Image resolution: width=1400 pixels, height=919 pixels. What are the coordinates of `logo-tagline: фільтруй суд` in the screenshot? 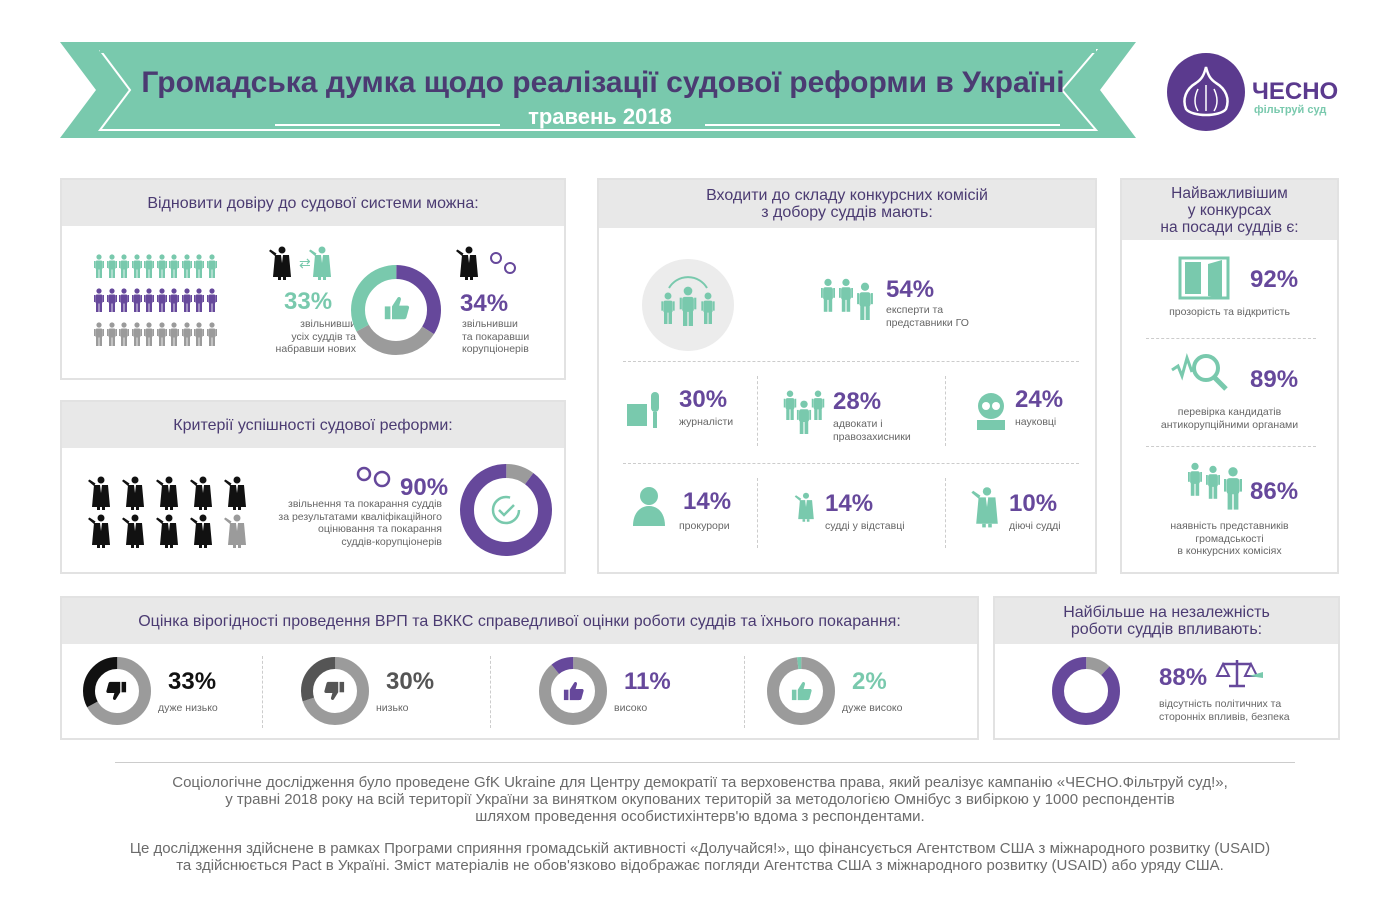 It's located at (1290, 110).